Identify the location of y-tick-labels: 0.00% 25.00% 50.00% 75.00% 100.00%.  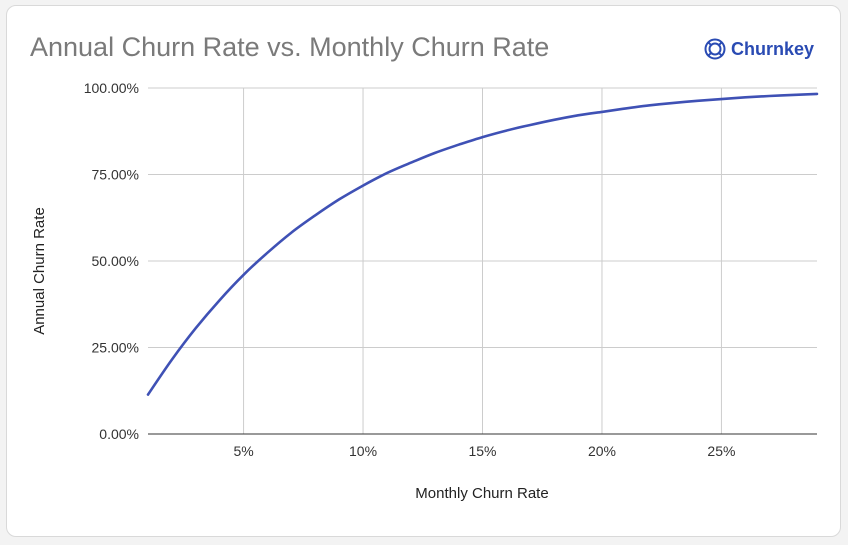
(111, 261).